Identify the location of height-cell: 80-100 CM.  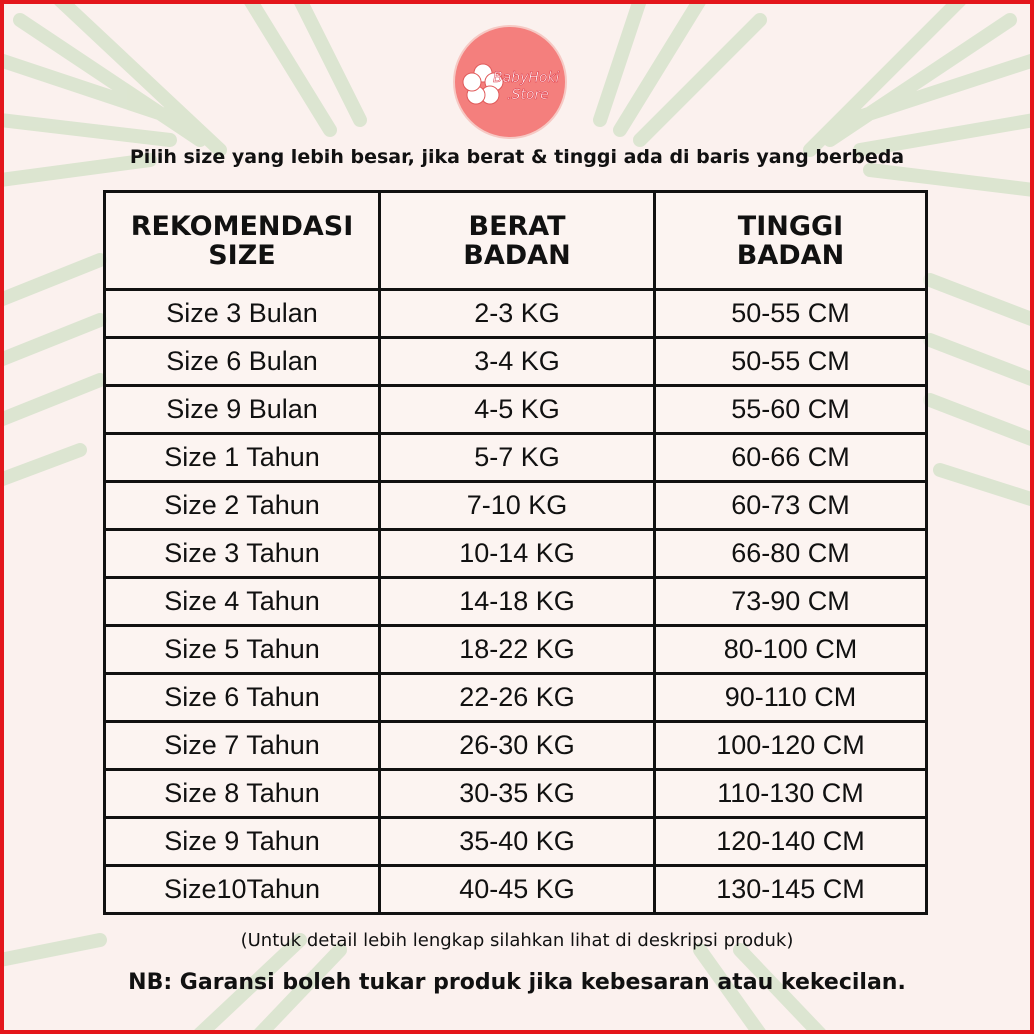
(790, 649).